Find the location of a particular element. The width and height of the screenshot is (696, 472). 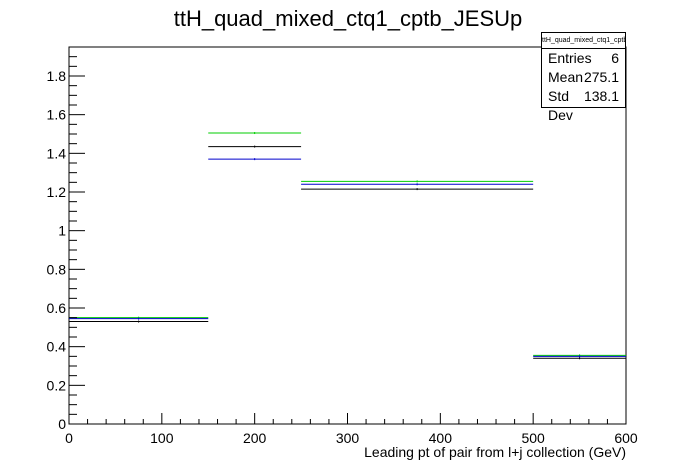

y-tick-label: 1.6 is located at coordinates (57, 115).